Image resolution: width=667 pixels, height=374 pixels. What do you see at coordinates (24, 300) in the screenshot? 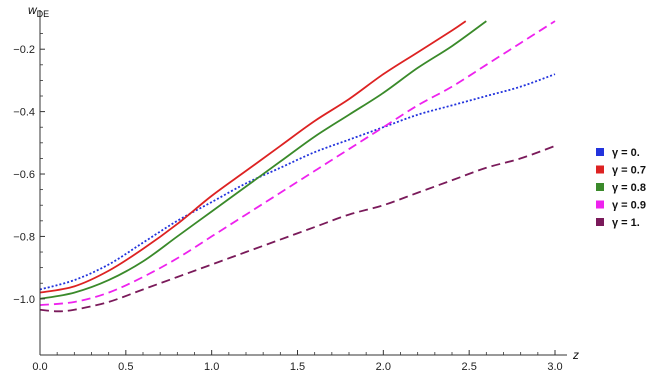
I see `y-tick-label: −1.0` at bounding box center [24, 300].